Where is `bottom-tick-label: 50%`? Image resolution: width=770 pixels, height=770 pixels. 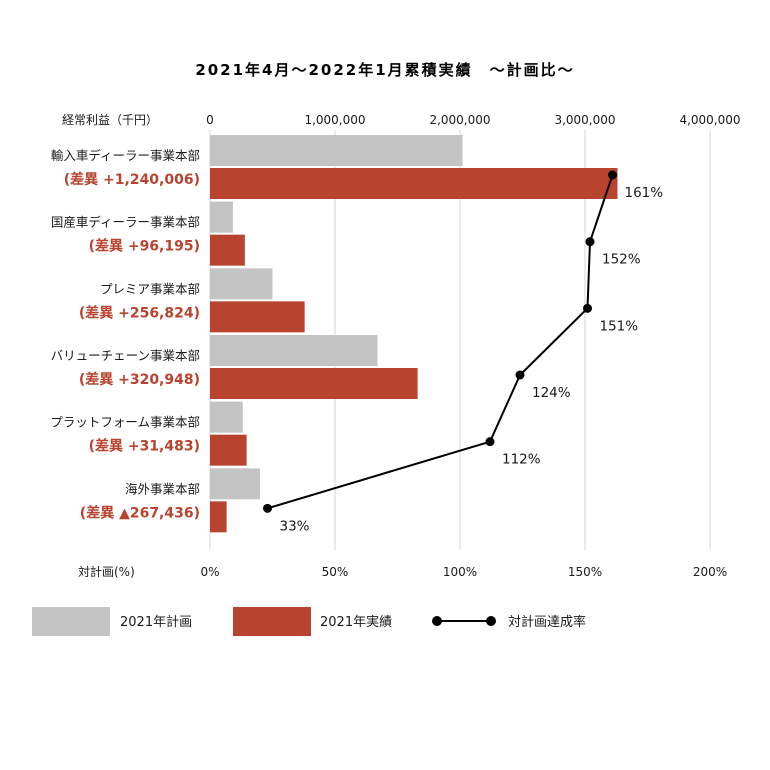
bottom-tick-label: 50% is located at coordinates (335, 572).